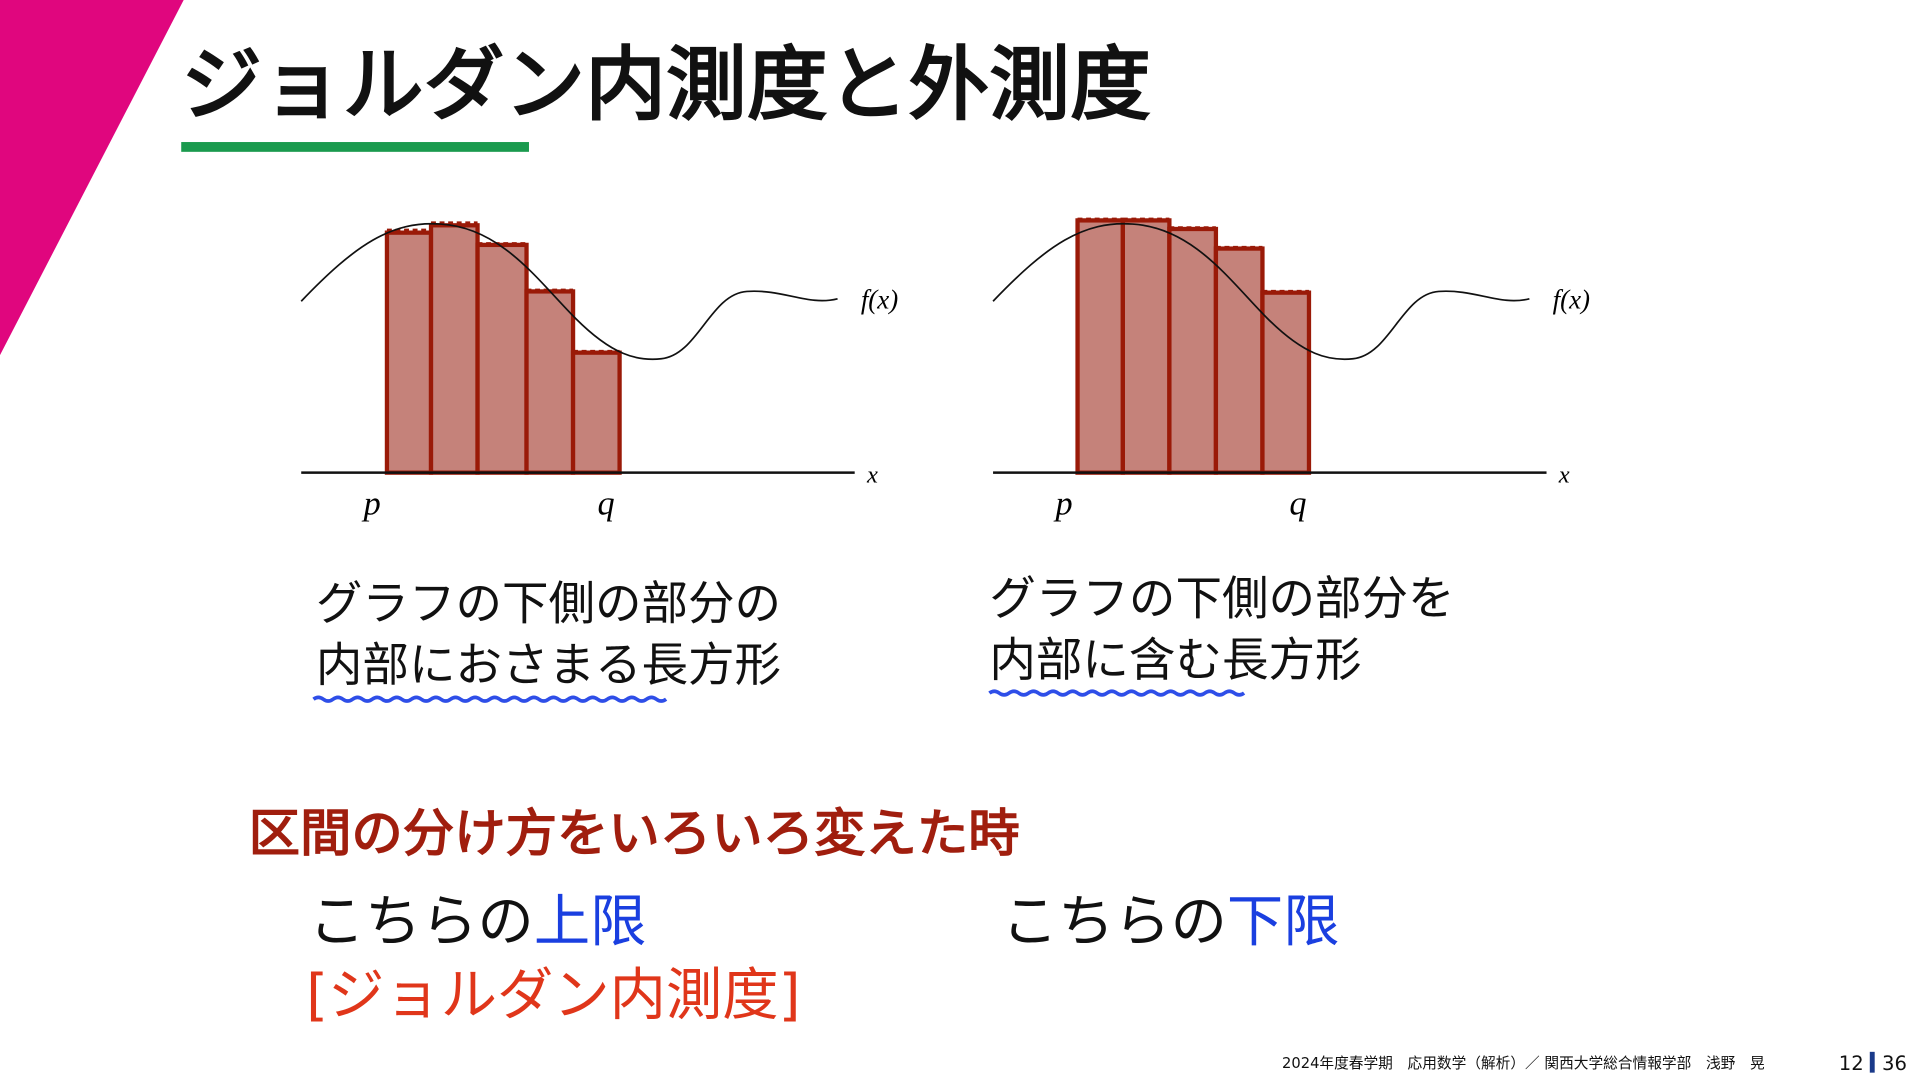 The width and height of the screenshot is (1920, 1080). Describe the element at coordinates (1523, 1063) in the screenshot. I see `footer-course: 2024年度春学期 応用数学（解析）／ 関西大学総合情報学部 浅野 晃` at that location.